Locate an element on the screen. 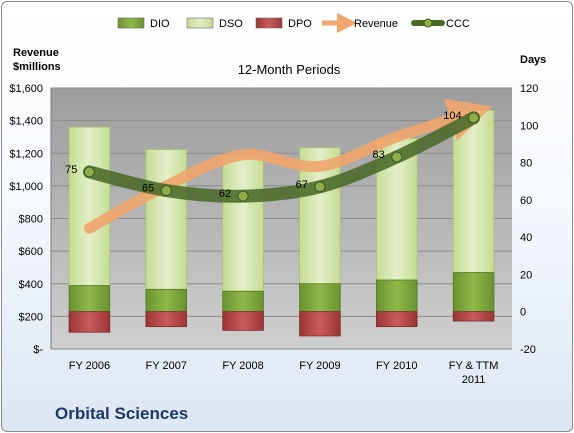 The height and width of the screenshot is (433, 574). legend-label: CCC is located at coordinates (458, 24).